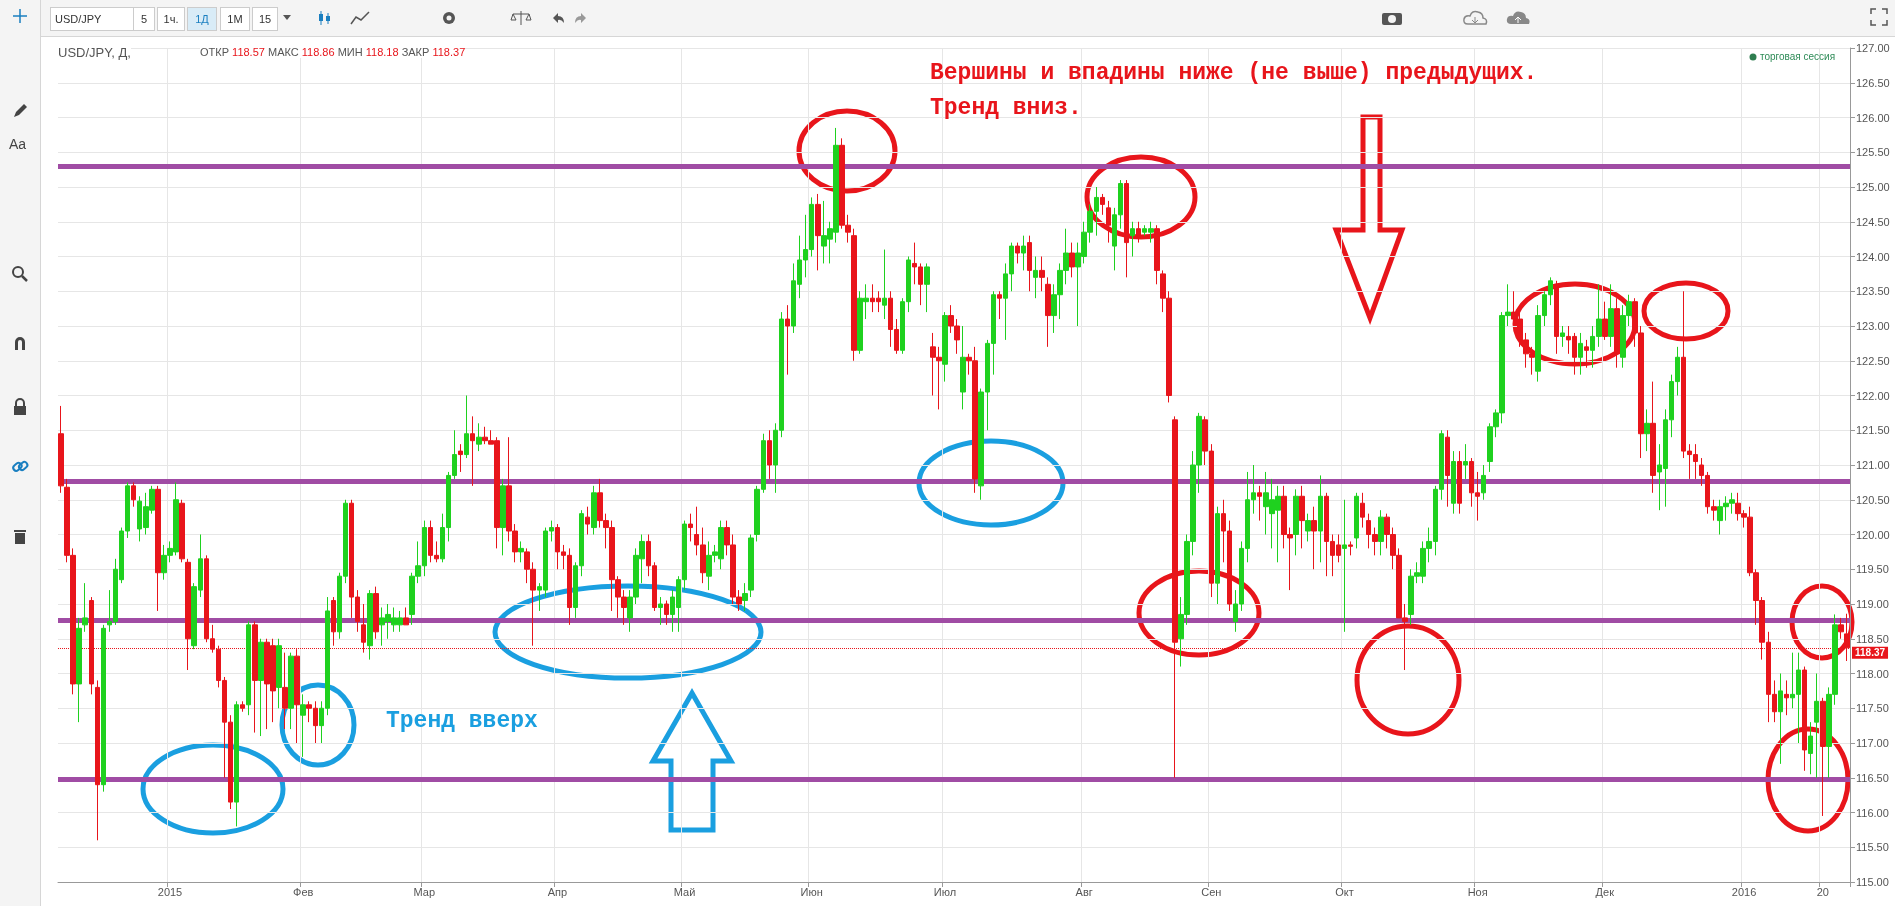 The height and width of the screenshot is (906, 1895). I want to click on y-tick-label: 121.00, so click(1873, 465).